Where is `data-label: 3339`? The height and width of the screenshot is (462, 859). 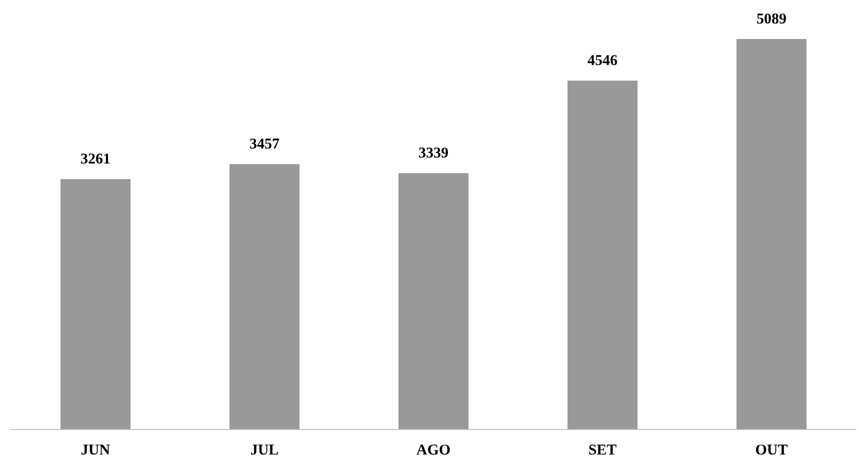
data-label: 3339 is located at coordinates (433, 154).